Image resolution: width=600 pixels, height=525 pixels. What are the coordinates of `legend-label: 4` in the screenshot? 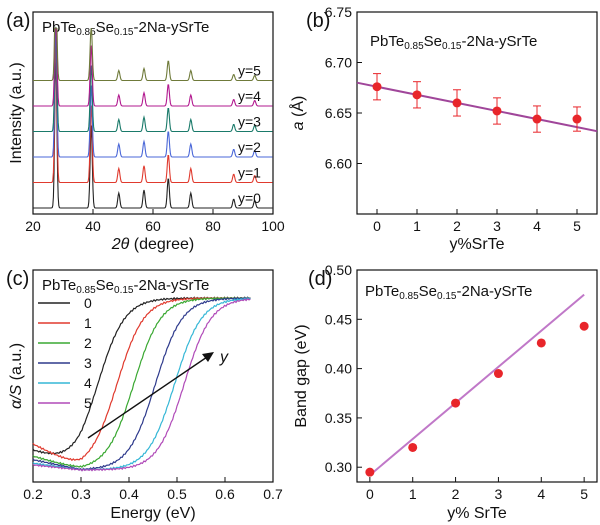 It's located at (88, 383).